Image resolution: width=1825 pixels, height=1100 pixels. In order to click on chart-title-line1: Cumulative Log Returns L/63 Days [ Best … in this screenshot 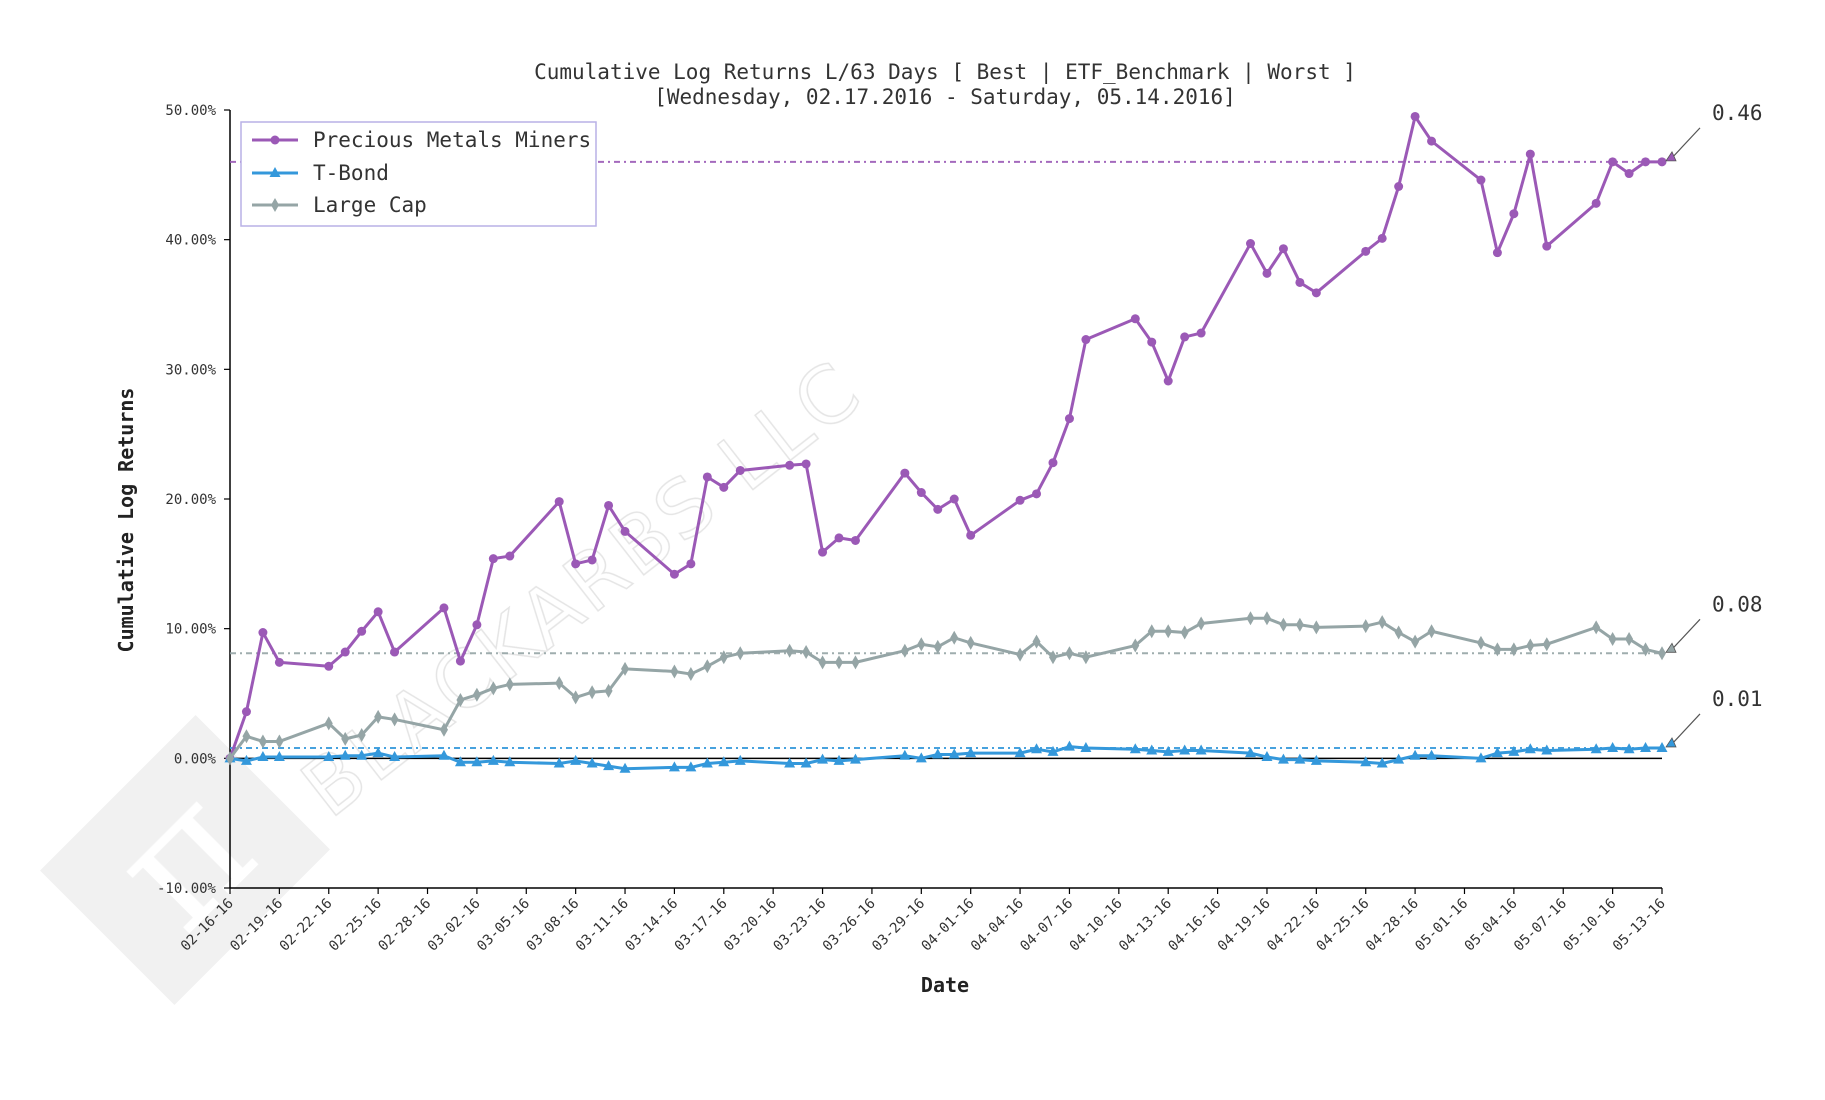, I will do `click(945, 72)`.